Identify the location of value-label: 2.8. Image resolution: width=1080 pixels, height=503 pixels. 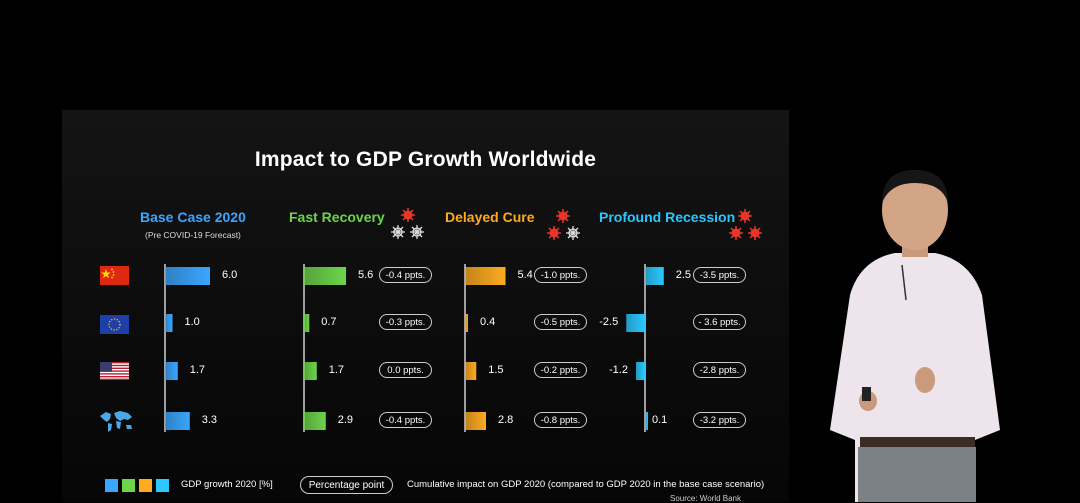
(506, 420).